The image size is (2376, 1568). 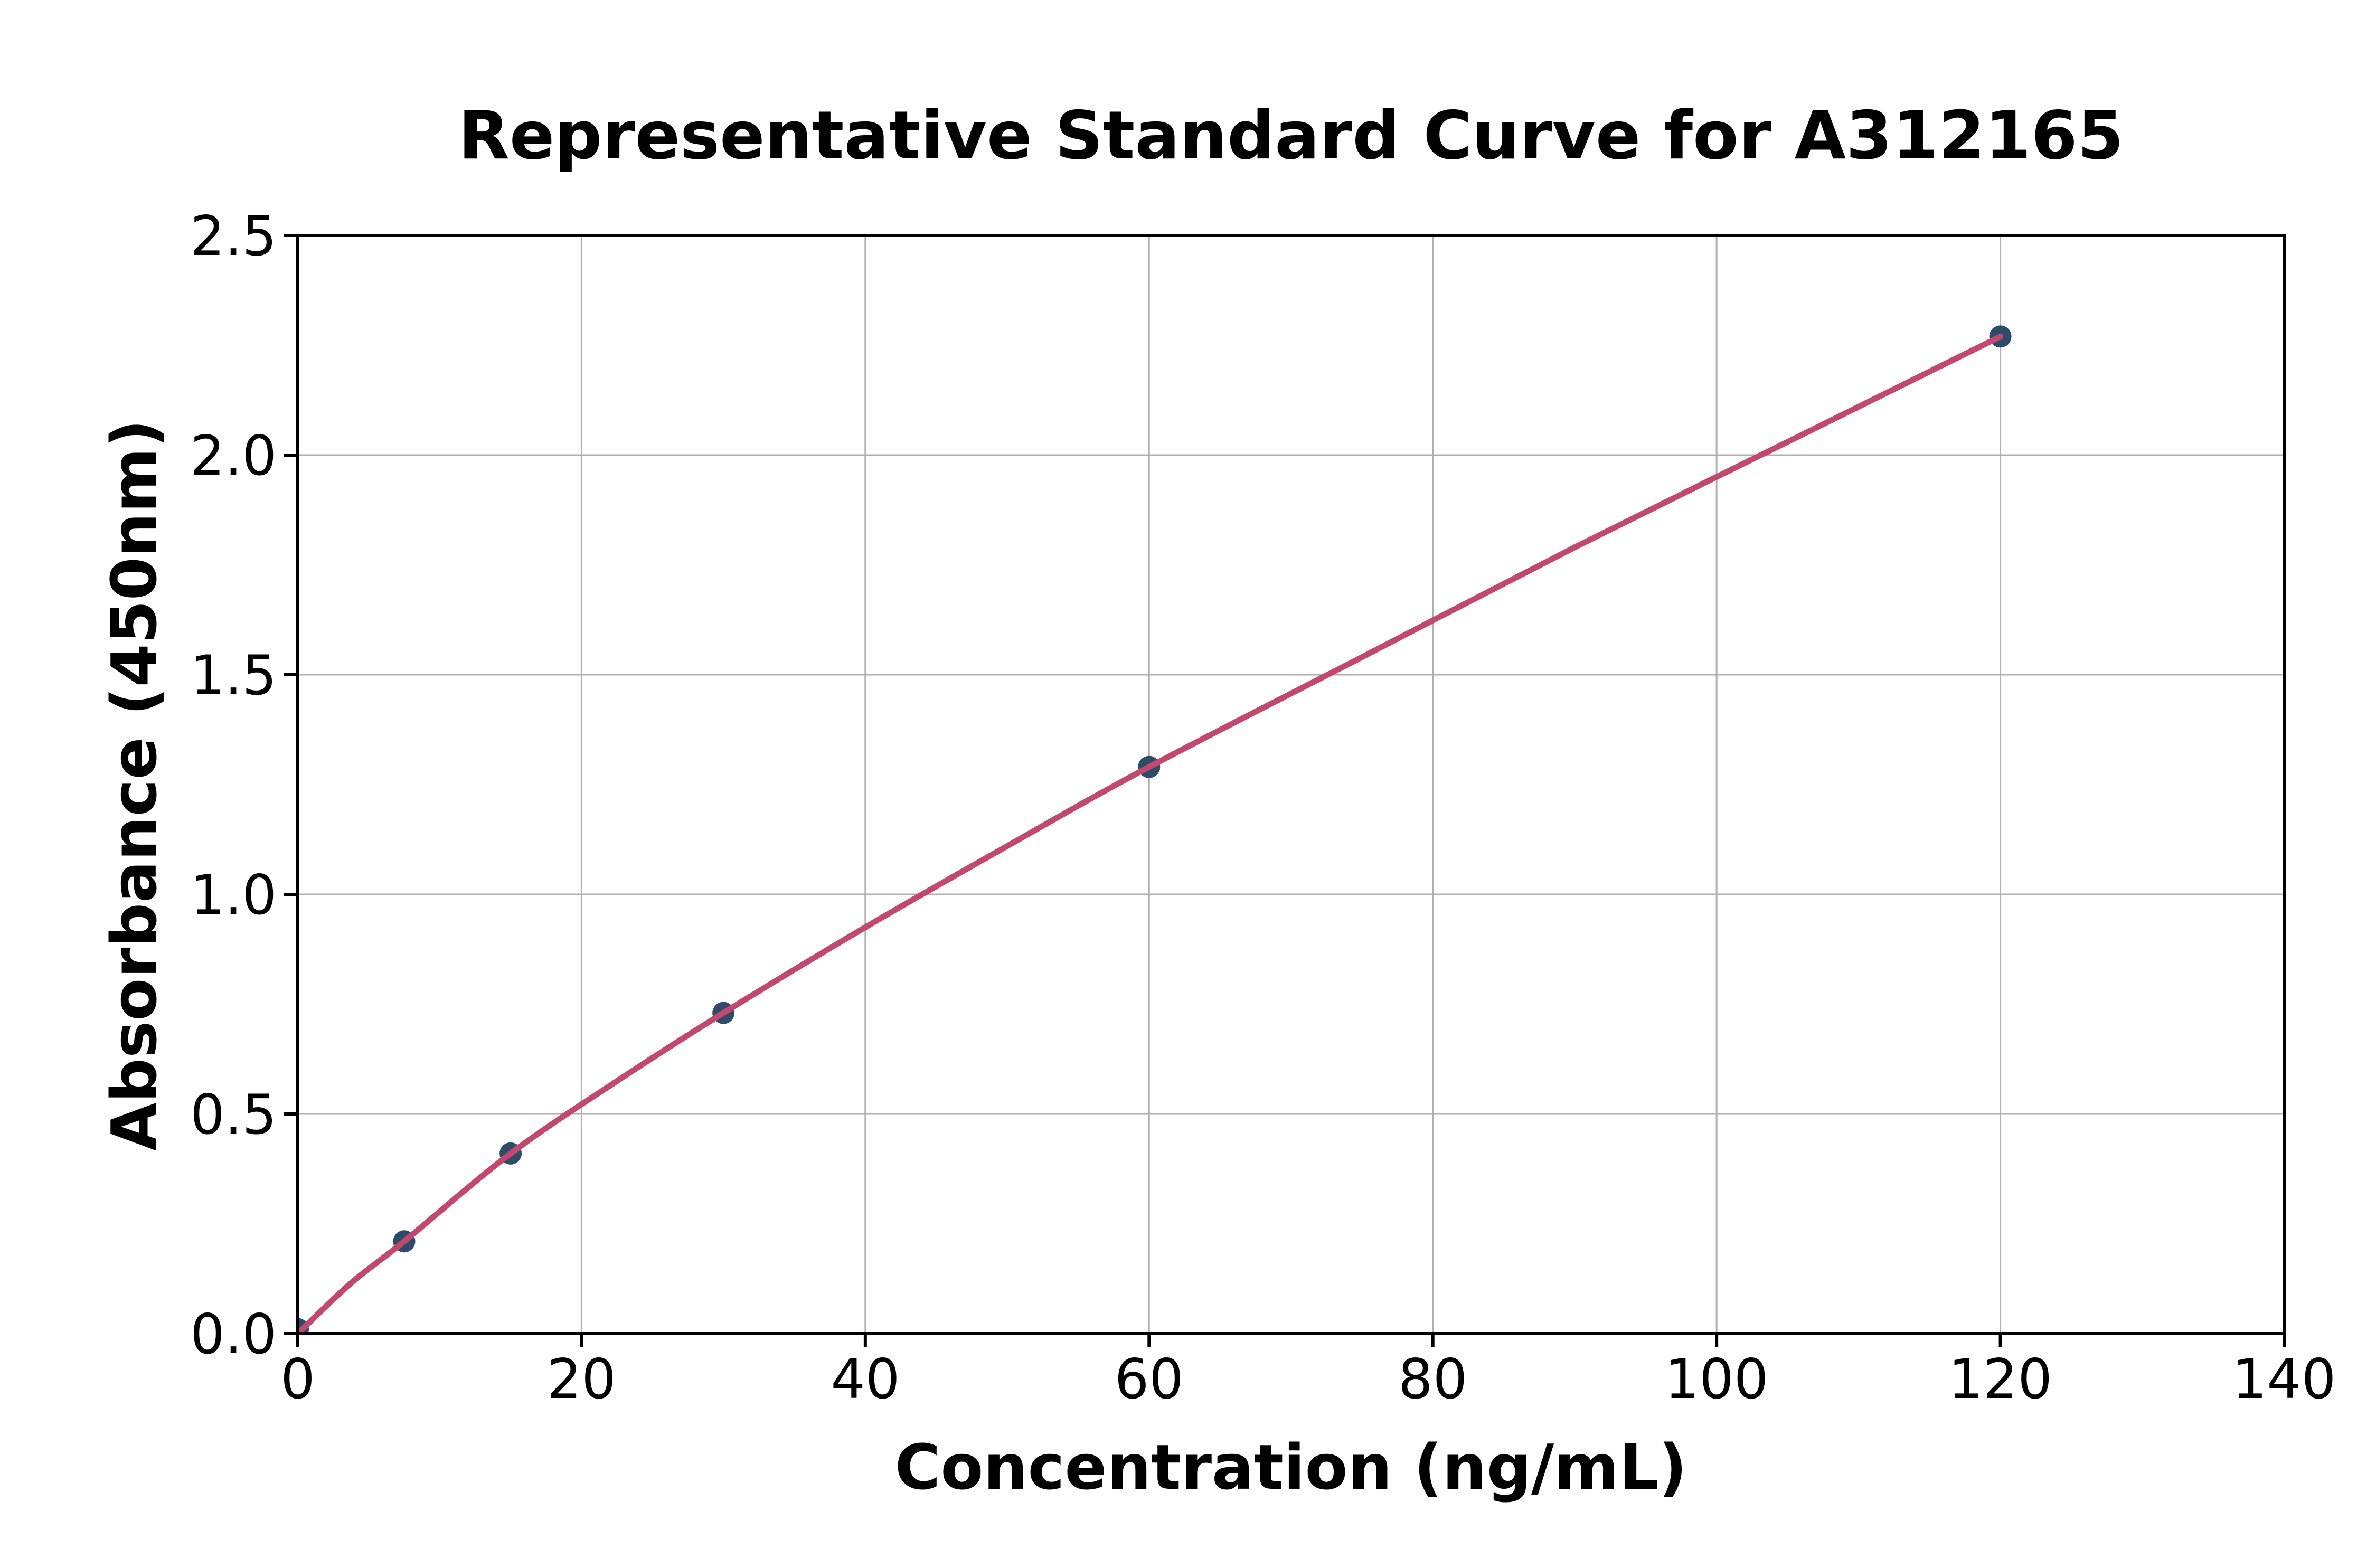 I want to click on y-tick-label: 2.0, so click(x=234, y=456).